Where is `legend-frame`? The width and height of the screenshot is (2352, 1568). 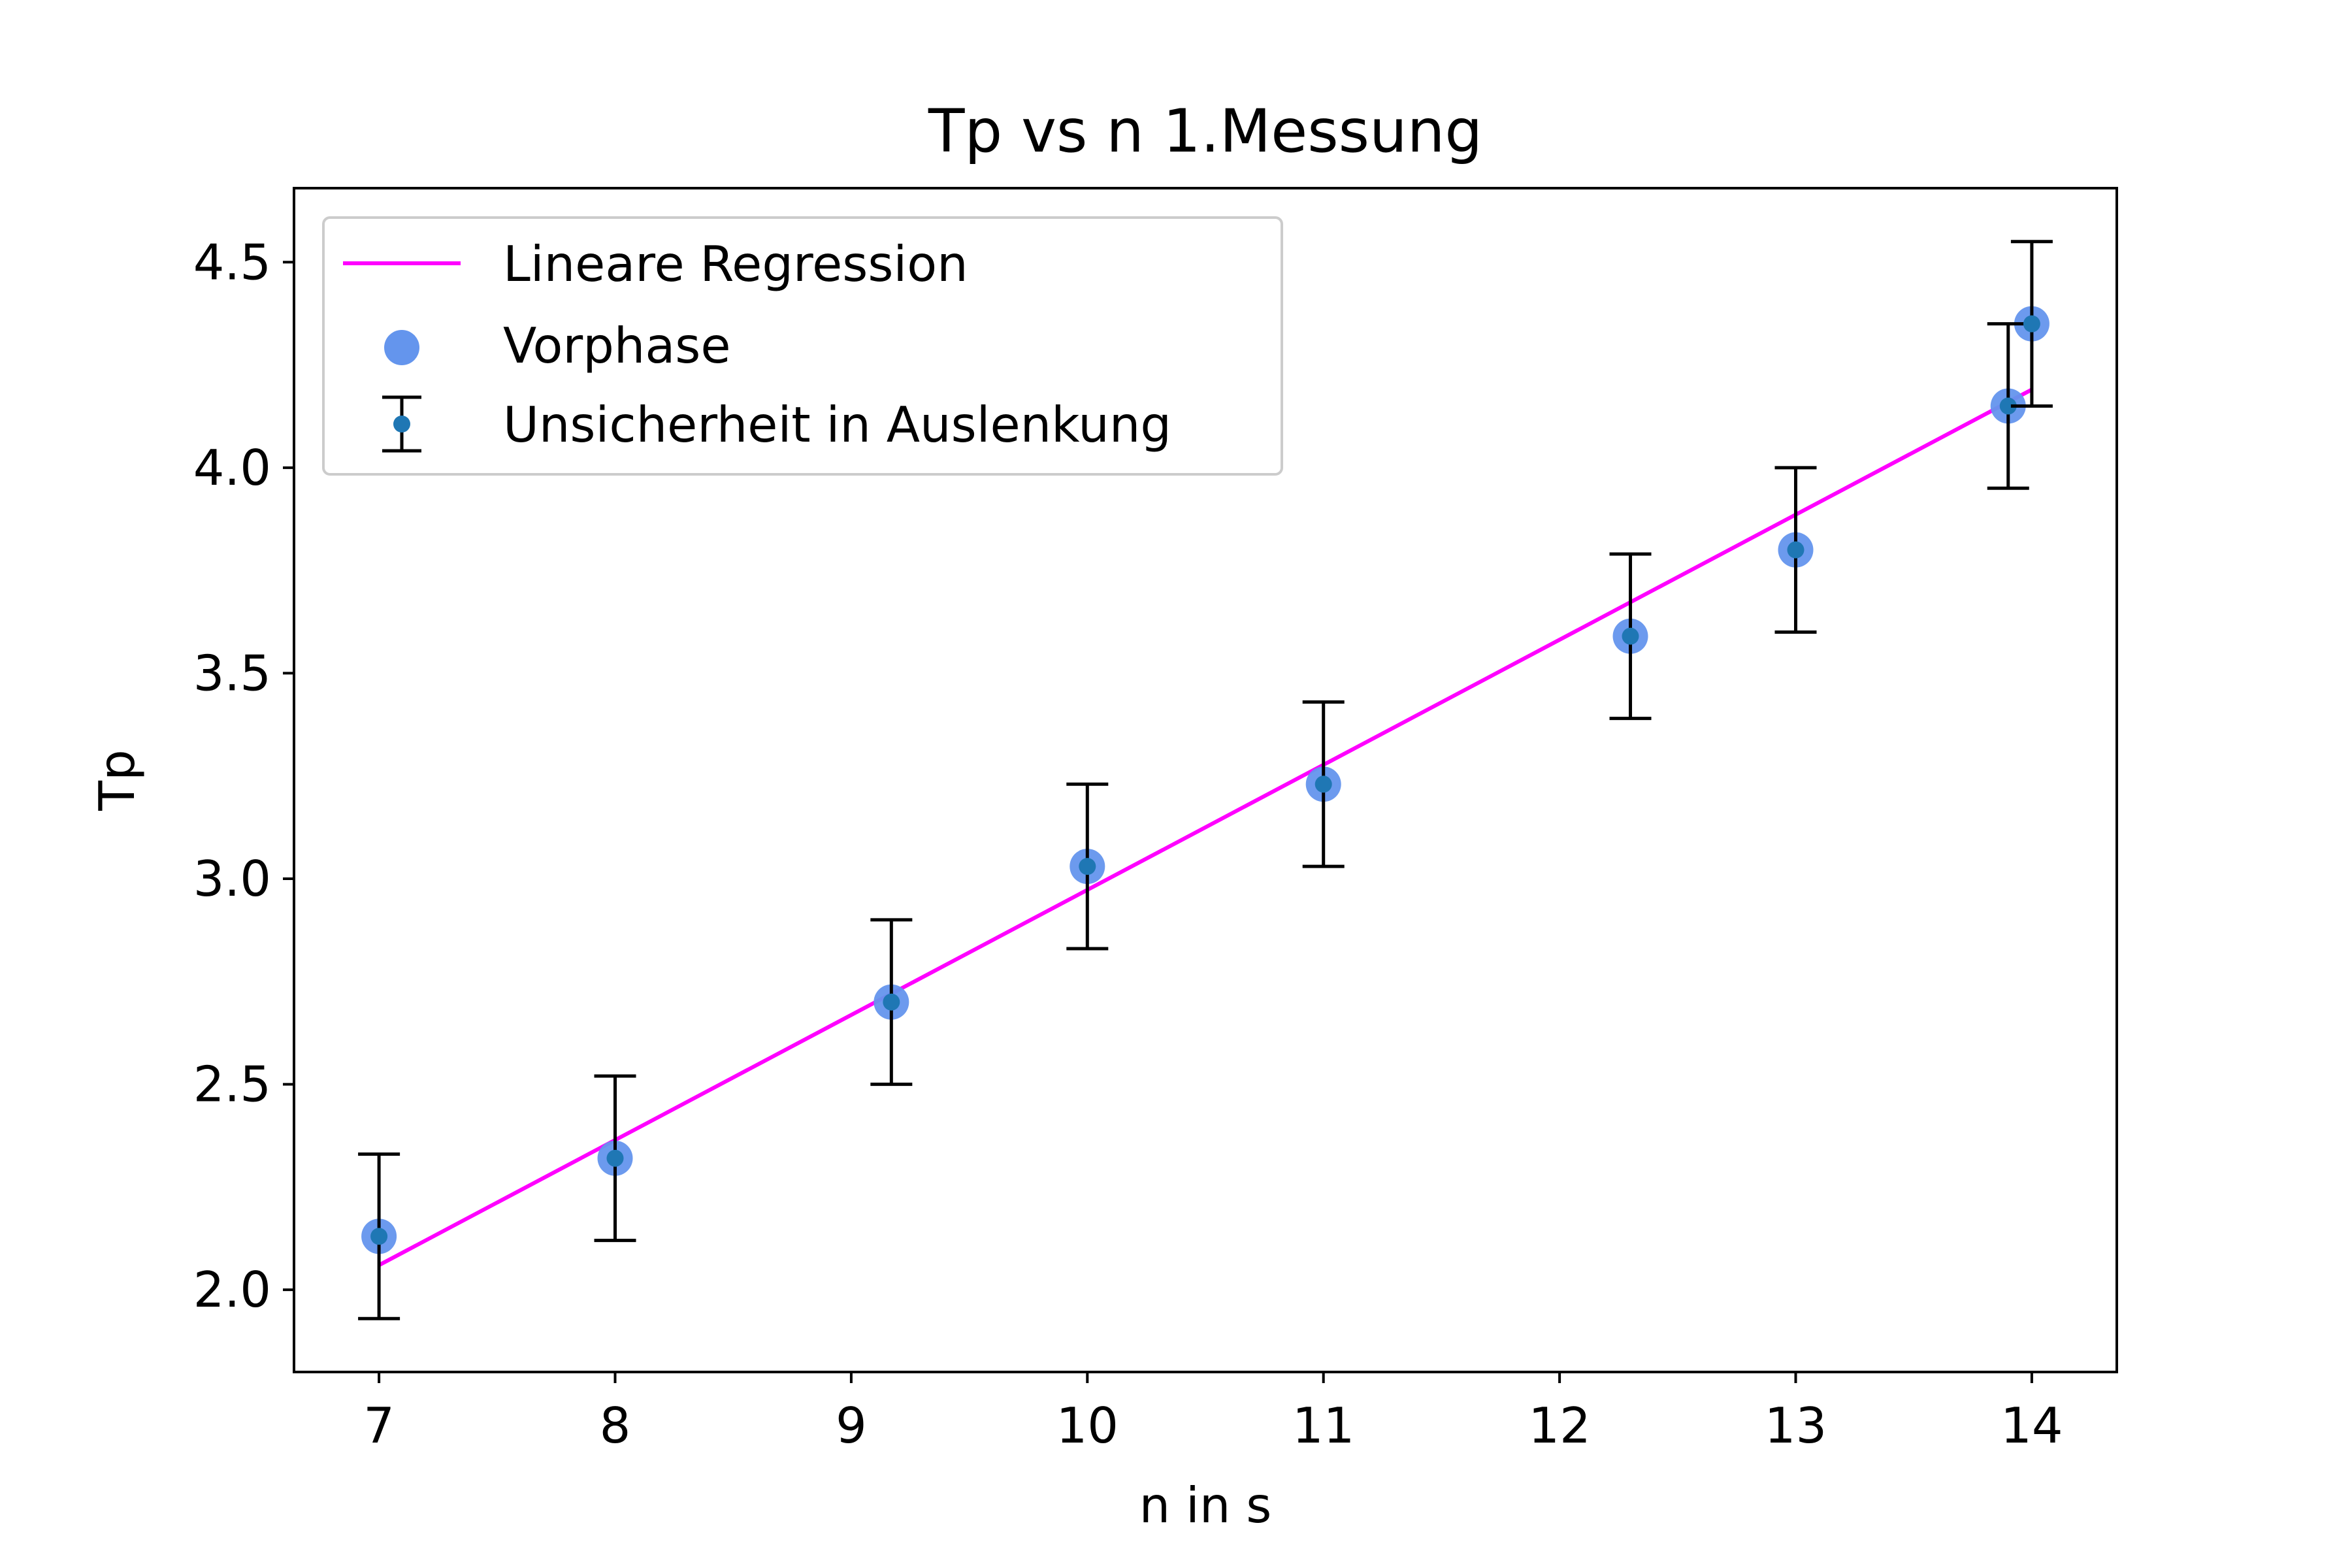
legend-frame is located at coordinates (802, 346).